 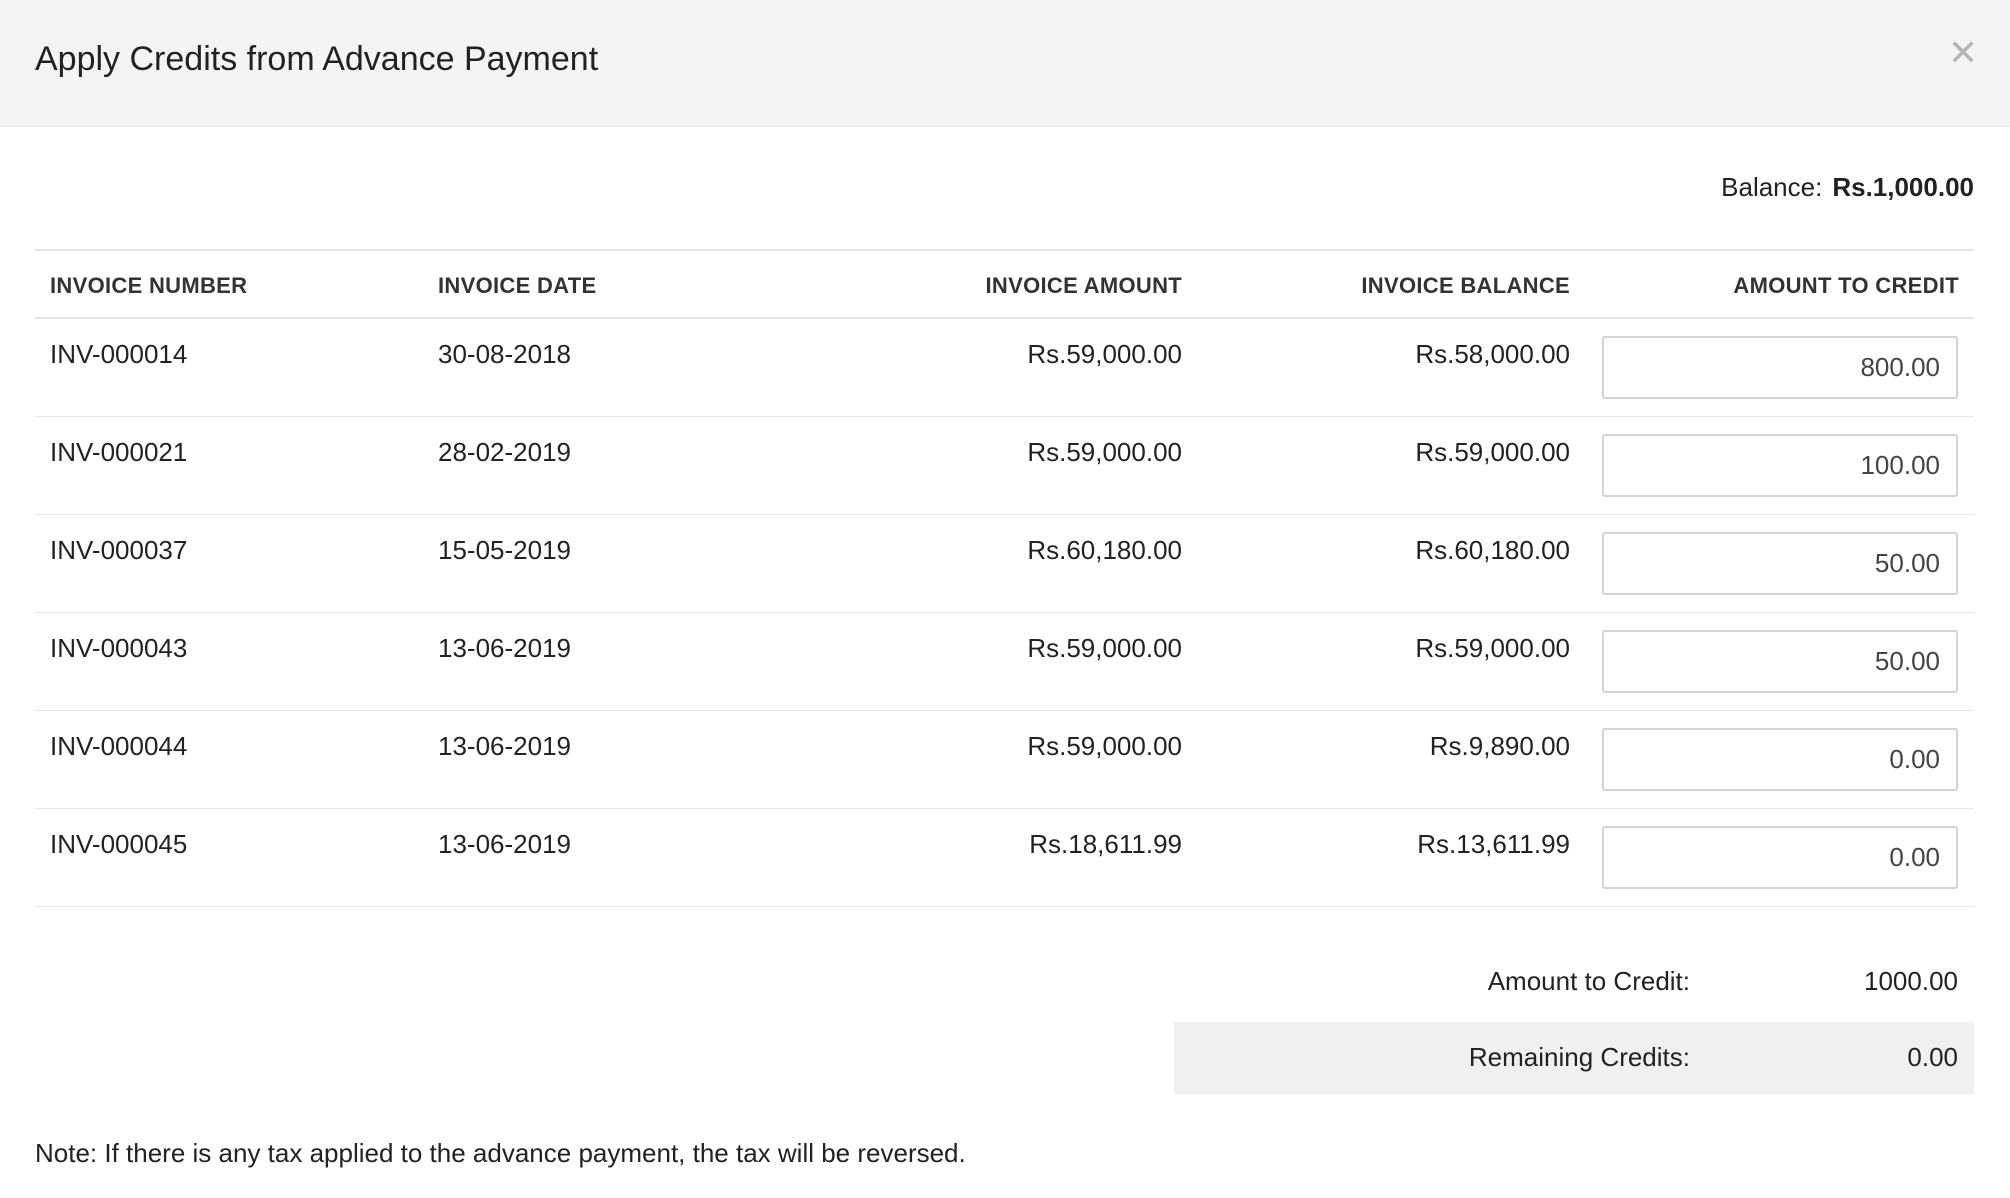 I want to click on invoice-amount: Rs.60,180.00, so click(x=1104, y=550).